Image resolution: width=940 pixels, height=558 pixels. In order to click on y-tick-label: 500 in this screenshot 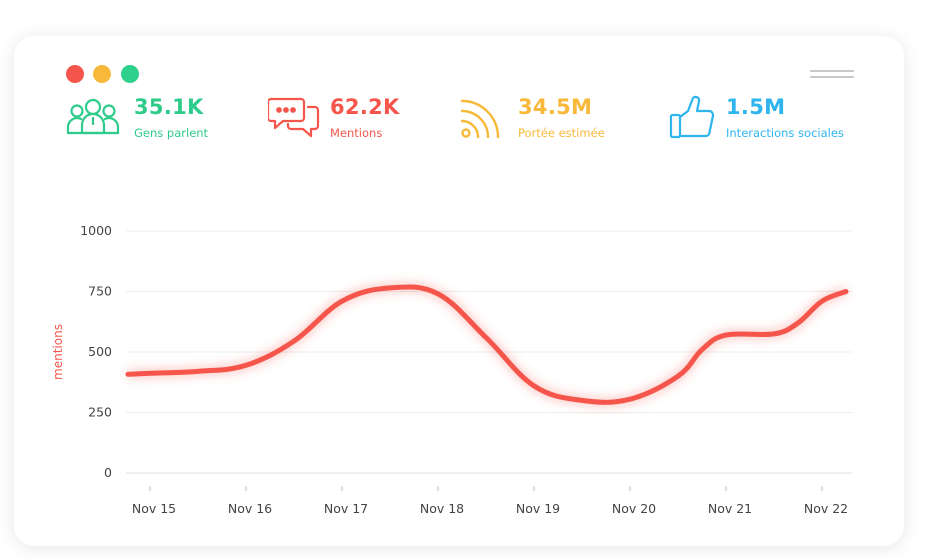, I will do `click(100, 351)`.